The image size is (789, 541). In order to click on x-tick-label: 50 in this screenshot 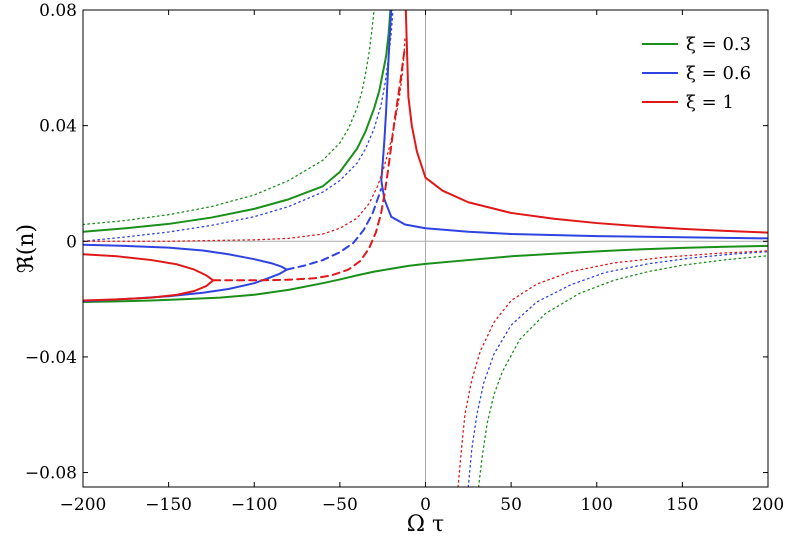, I will do `click(511, 505)`.